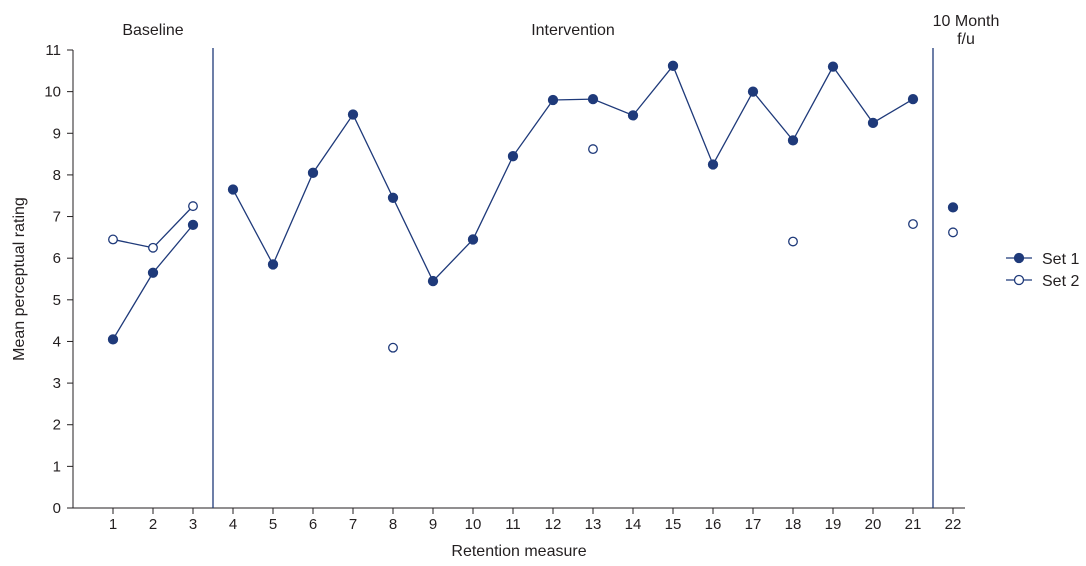 Image resolution: width=1086 pixels, height=566 pixels. I want to click on y-ticks: 0 1 2 3 4 5 6 7 8 9 10 11, so click(58, 279).